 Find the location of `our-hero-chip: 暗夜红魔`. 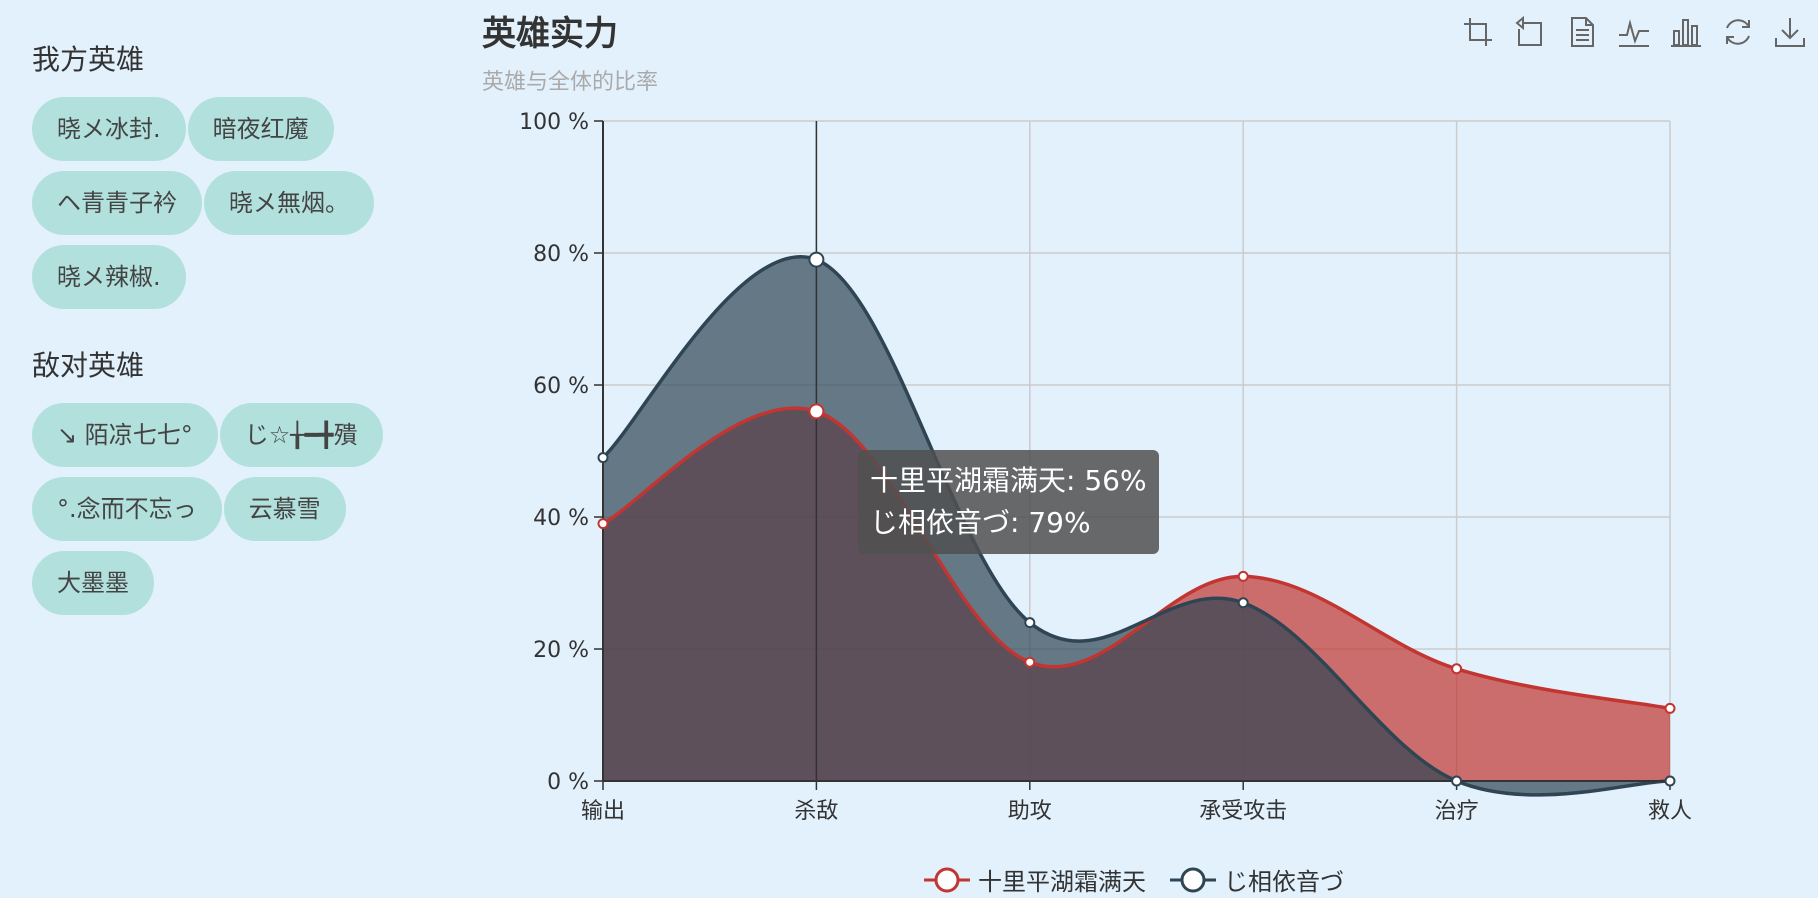

our-hero-chip: 暗夜红魔 is located at coordinates (260, 129).